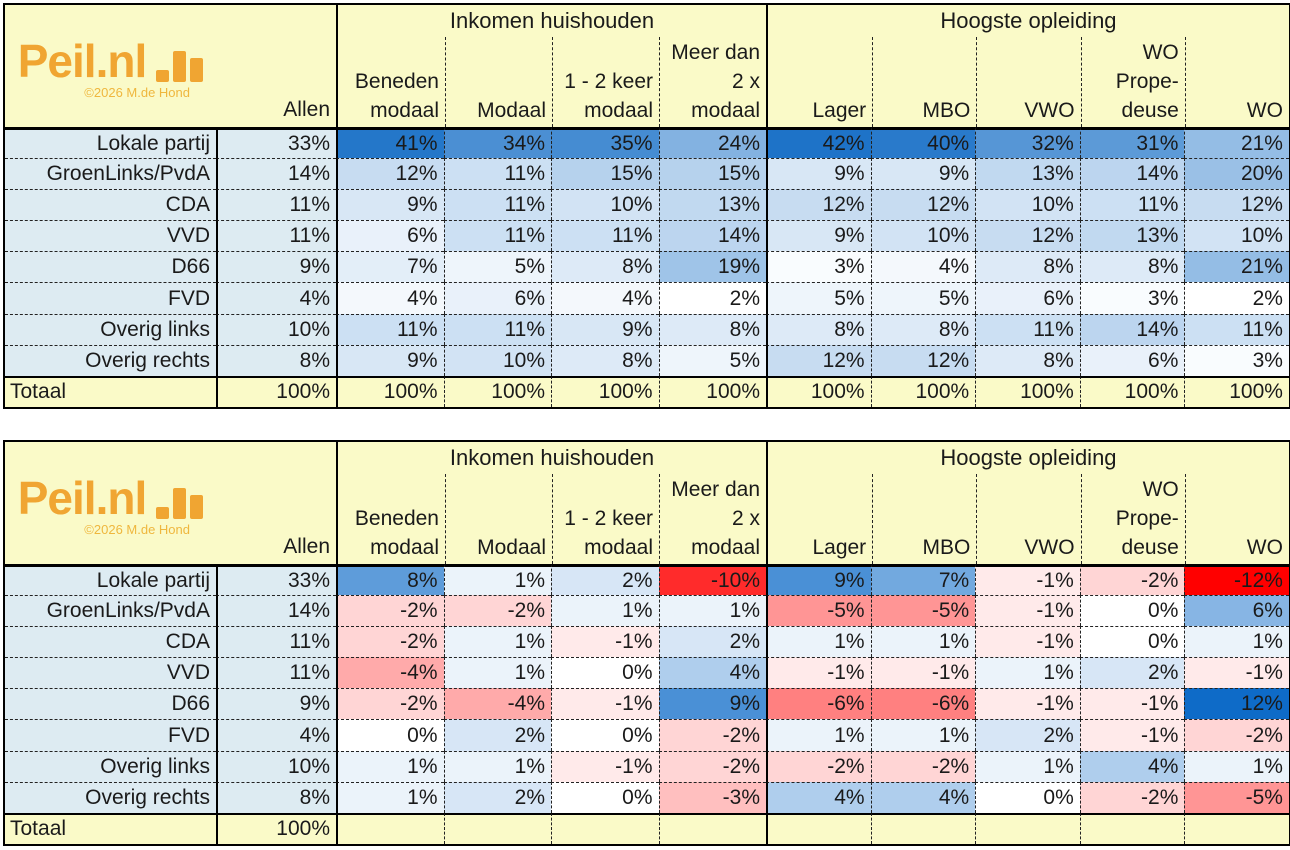 The height and width of the screenshot is (850, 1290). I want to click on allen-value: 10%, so click(276, 329).